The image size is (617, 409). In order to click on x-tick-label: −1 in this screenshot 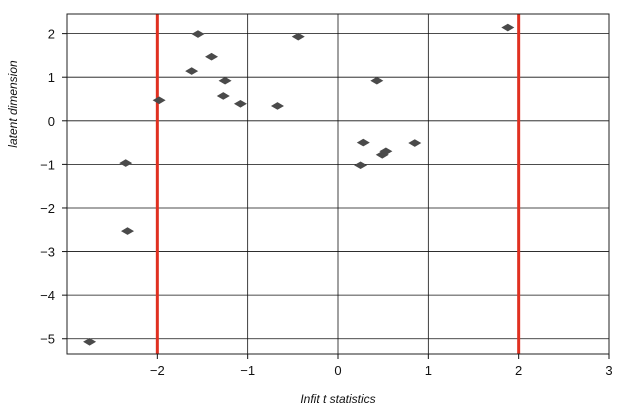, I will do `click(247, 370)`.